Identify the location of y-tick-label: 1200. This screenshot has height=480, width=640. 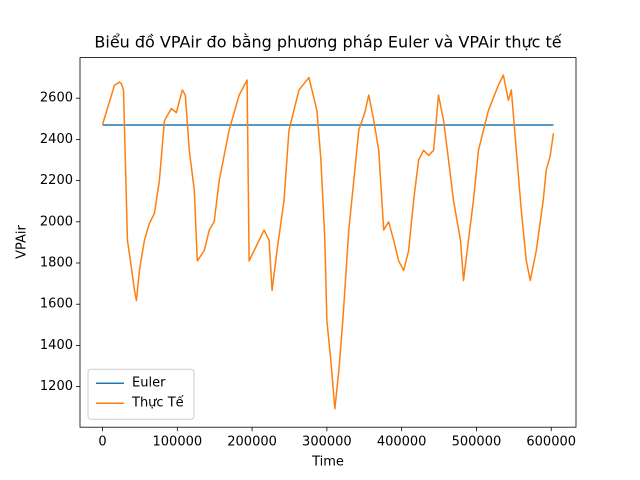
(56, 386).